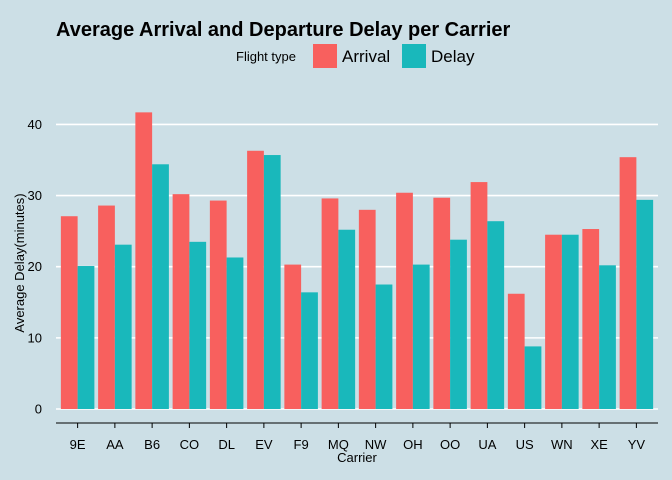  What do you see at coordinates (358, 437) in the screenshot?
I see `x-axis-ticks: 9E AA B6 CO DL EV F9 MQ NW OH OO UA US WN XE YV` at bounding box center [358, 437].